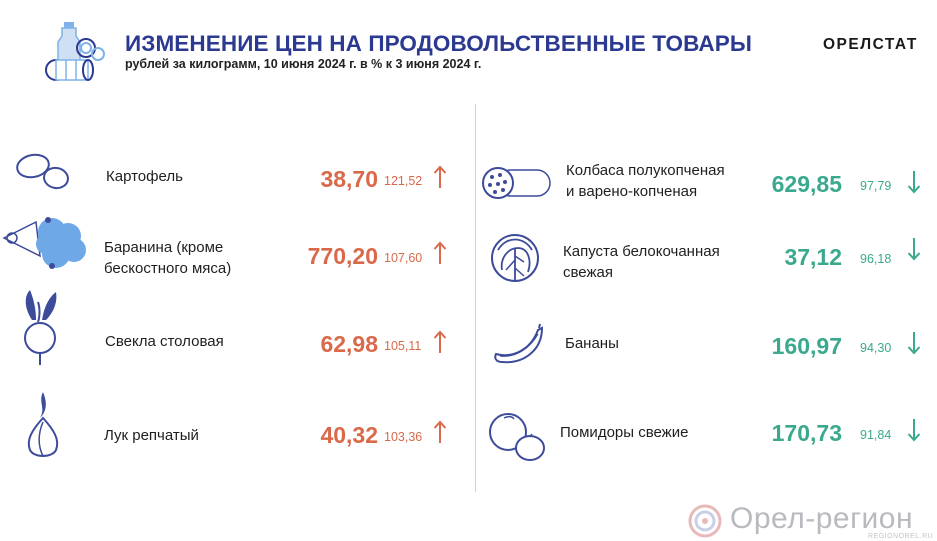  Describe the element at coordinates (403, 346) in the screenshot. I see `item-percent: 105,11` at that location.